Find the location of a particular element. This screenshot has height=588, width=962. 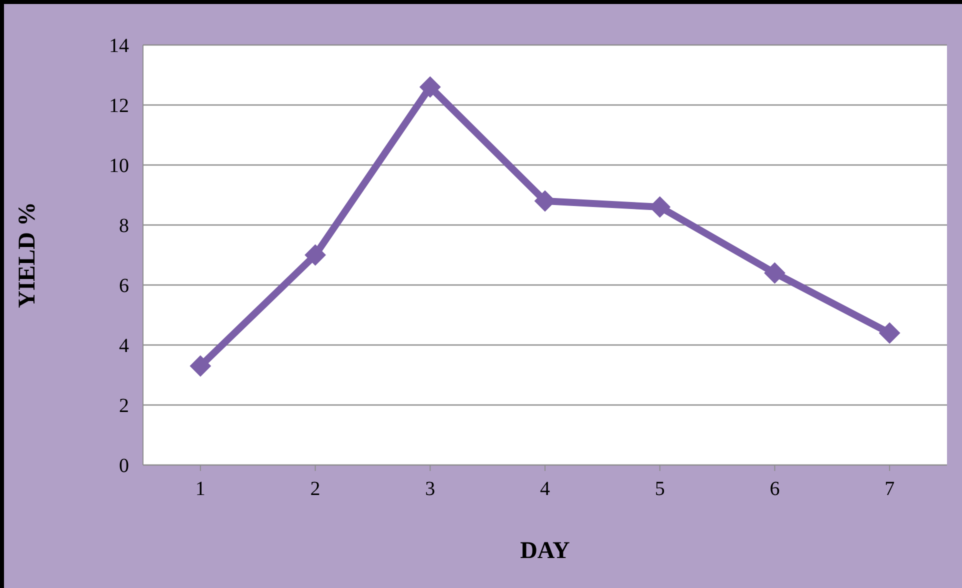

y-tick-label: 4 is located at coordinates (124, 346).